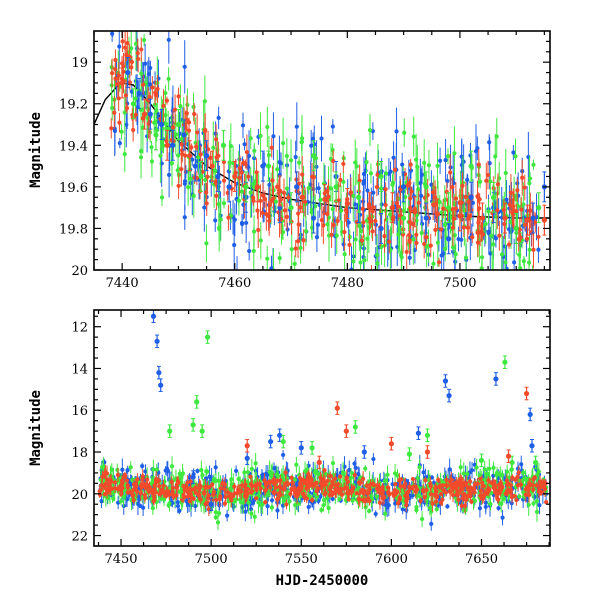 This screenshot has width=600, height=600. What do you see at coordinates (234, 283) in the screenshot?
I see `top-x-tick-label: 7460` at bounding box center [234, 283].